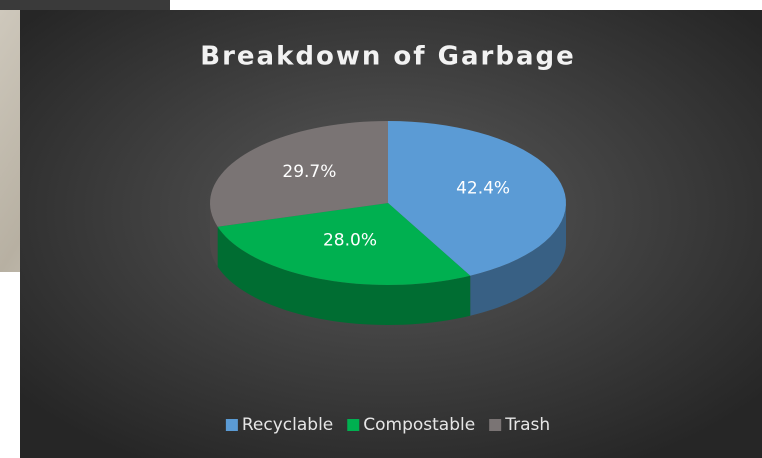 The image size is (762, 458). What do you see at coordinates (85, 5) in the screenshot?
I see `background-photo-edge` at bounding box center [85, 5].